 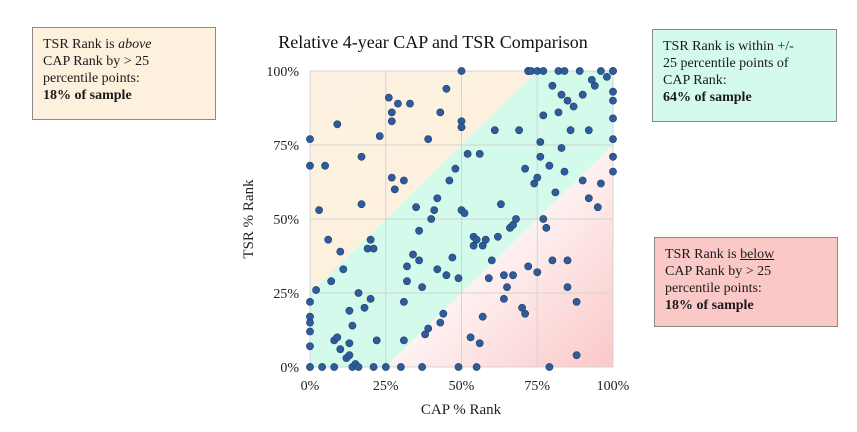 What do you see at coordinates (289, 368) in the screenshot?
I see `y-tick-label: 0%` at bounding box center [289, 368].